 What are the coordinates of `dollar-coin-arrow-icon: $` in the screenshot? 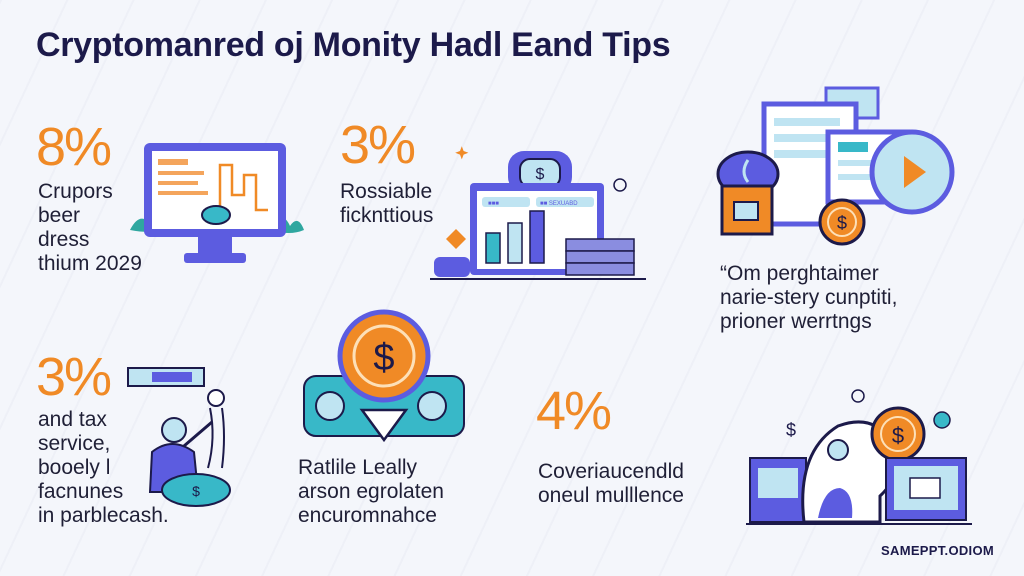 It's located at (384, 376).